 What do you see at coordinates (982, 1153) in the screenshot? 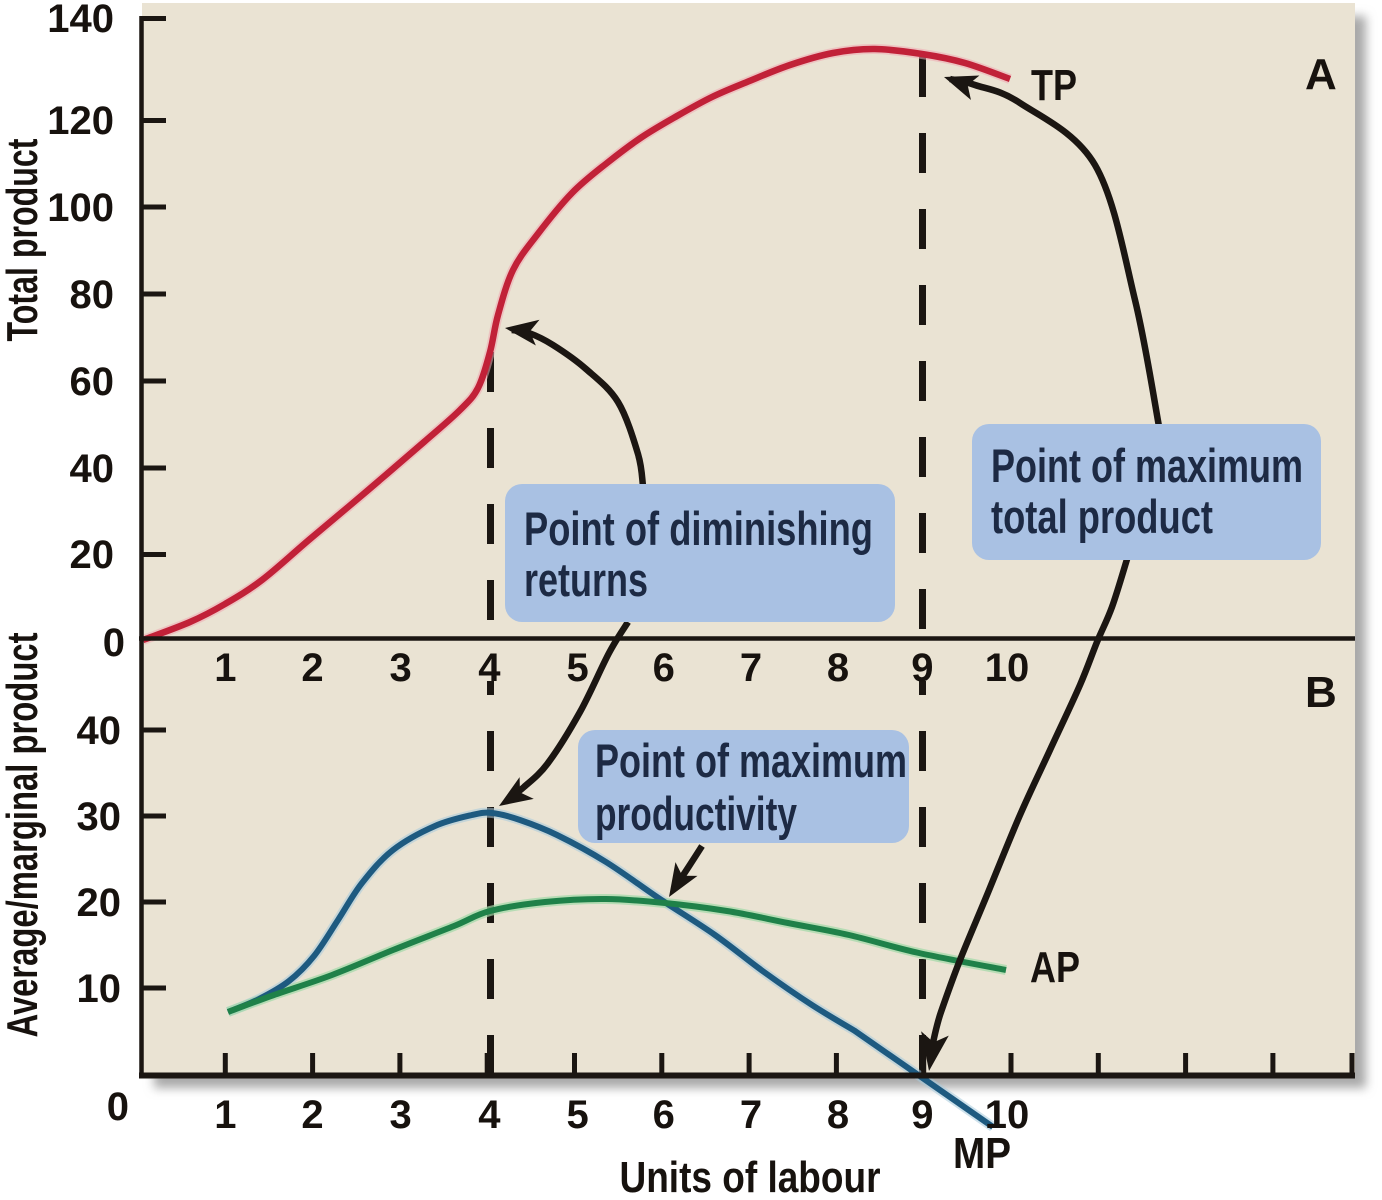
I see `svg-text: MP` at bounding box center [982, 1153].